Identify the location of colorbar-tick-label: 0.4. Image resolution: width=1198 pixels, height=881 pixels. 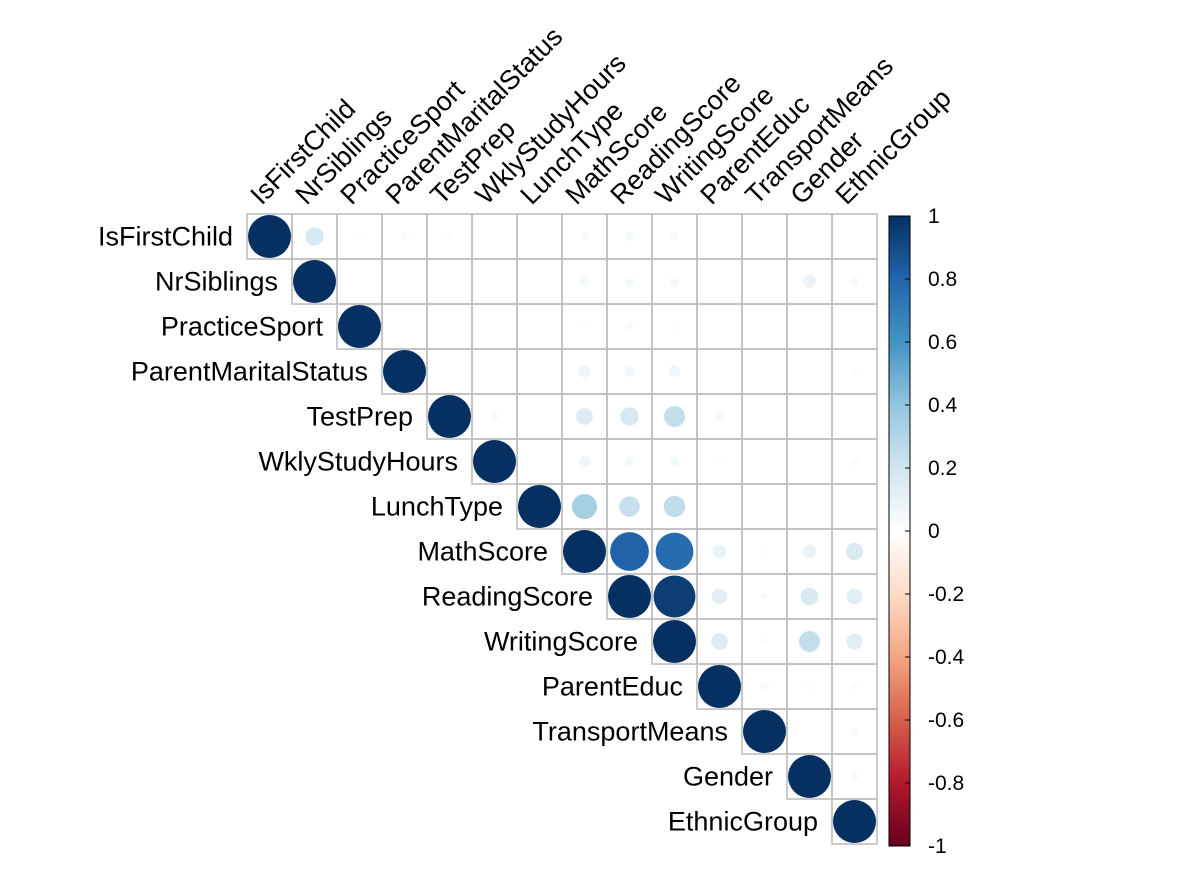
(943, 405).